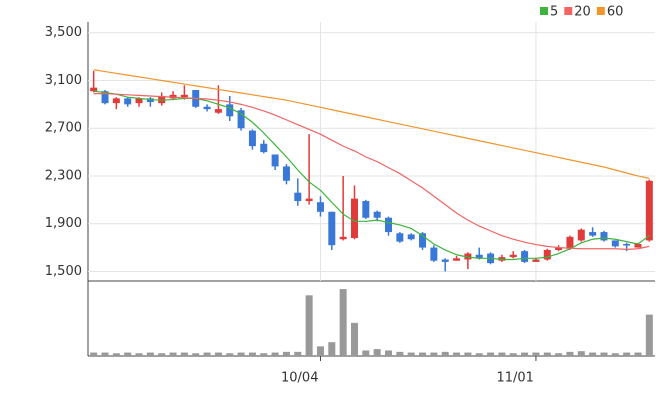 The width and height of the screenshot is (658, 412). Describe the element at coordinates (615, 12) in the screenshot. I see `legend-label: 60` at that location.